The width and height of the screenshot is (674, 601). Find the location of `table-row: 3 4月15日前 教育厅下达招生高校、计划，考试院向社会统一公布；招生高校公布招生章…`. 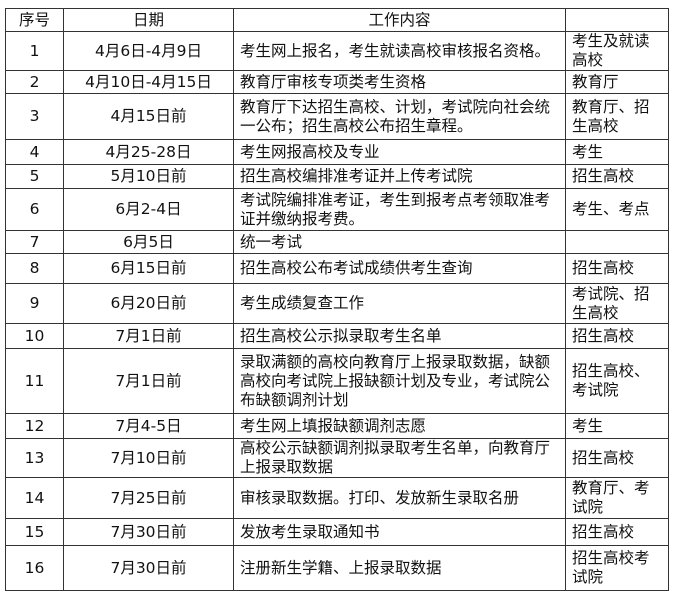

table-row: 3 4月15日前 教育厅下达招生高校、计划，考试院向社会统一公布；招生高校公布招生章… is located at coordinates (337, 116).